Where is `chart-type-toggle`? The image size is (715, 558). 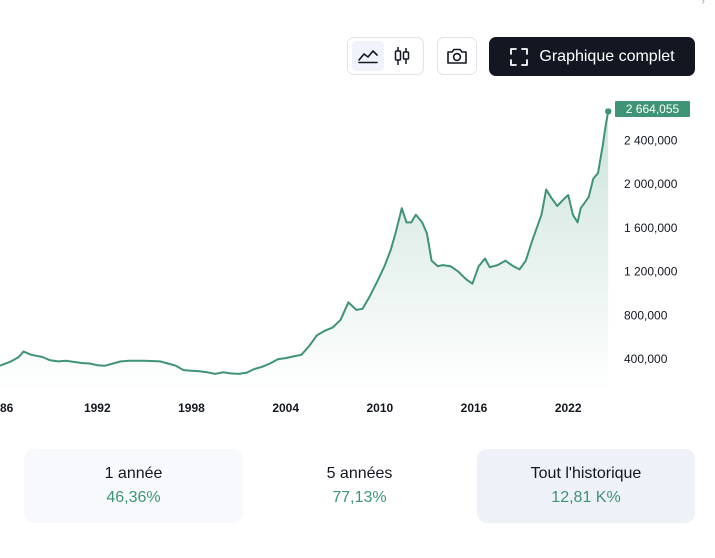
chart-type-toggle is located at coordinates (385, 56).